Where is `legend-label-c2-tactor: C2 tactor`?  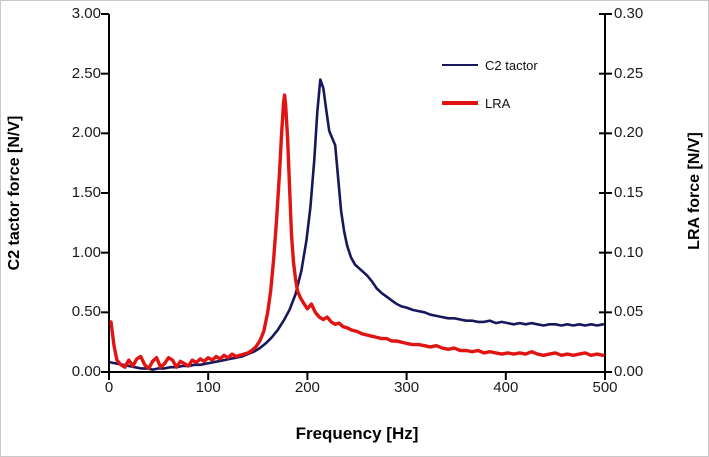 legend-label-c2-tactor: C2 tactor is located at coordinates (511, 65).